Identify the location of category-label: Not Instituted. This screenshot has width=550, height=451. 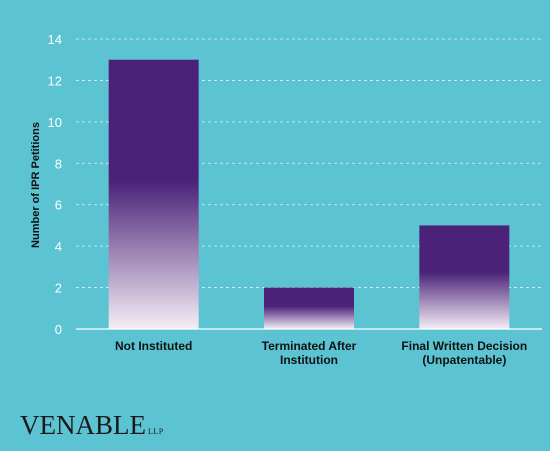
(153, 346).